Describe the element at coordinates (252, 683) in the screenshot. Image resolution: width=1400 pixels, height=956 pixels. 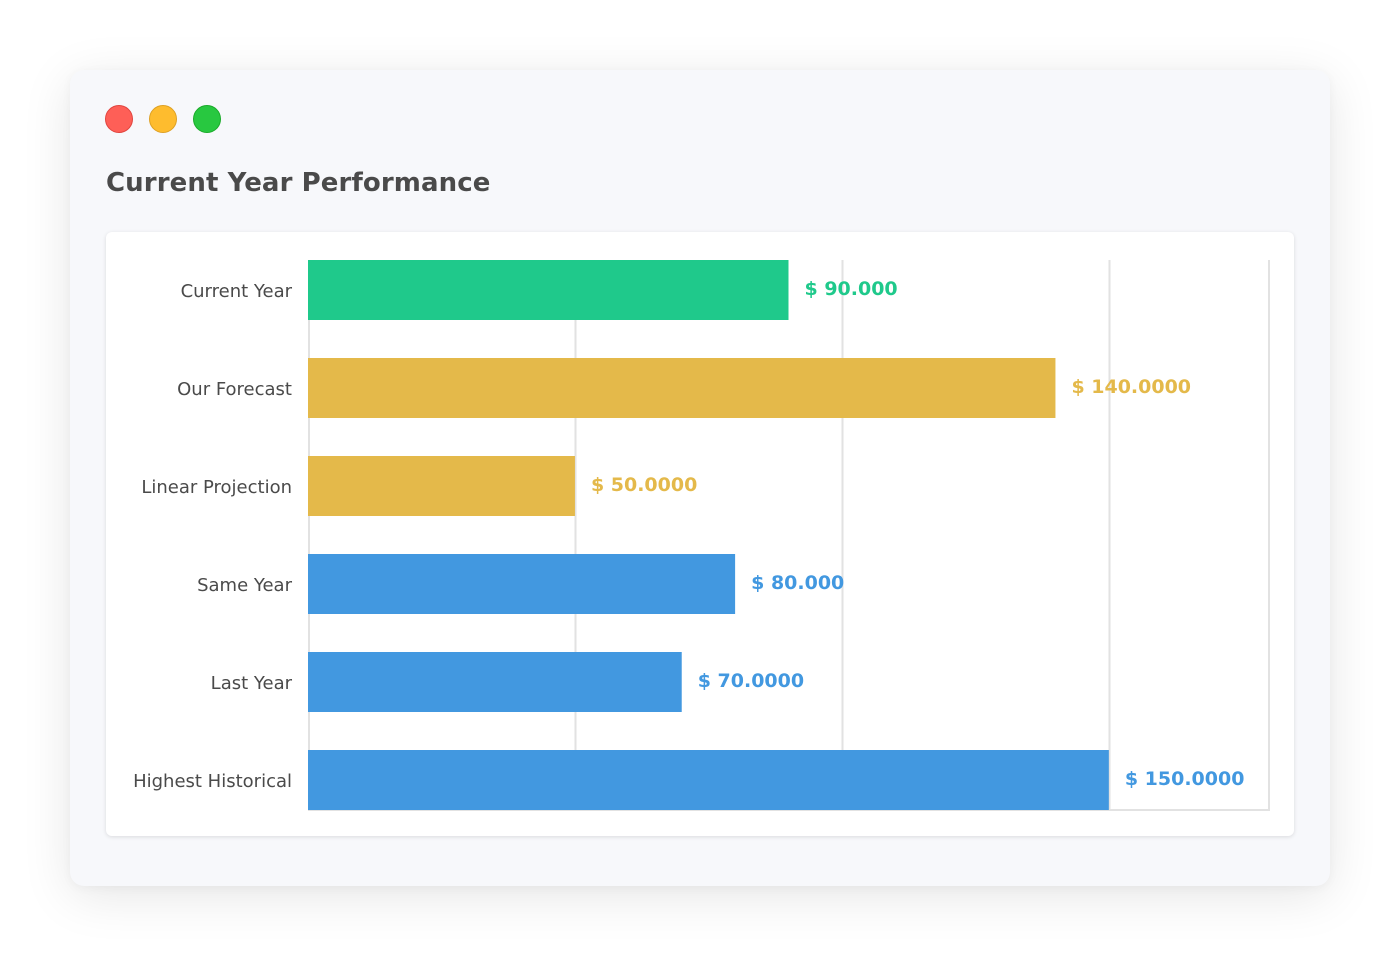
I see `category-label: Last Year` at that location.